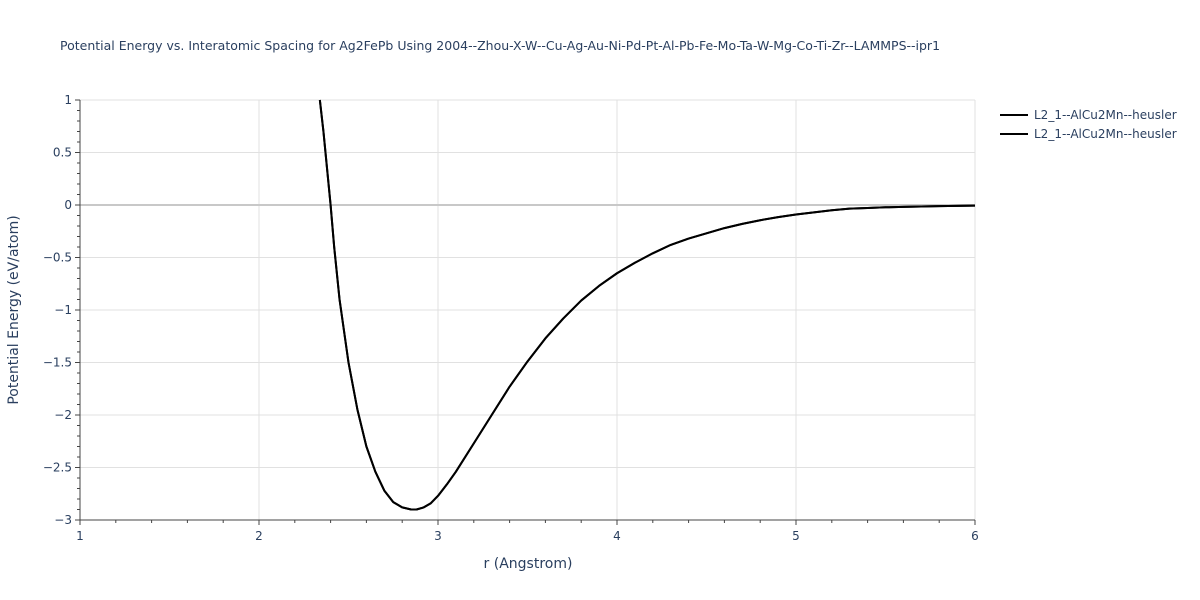  Describe the element at coordinates (68, 205) in the screenshot. I see `y-tick-label: 0` at that location.